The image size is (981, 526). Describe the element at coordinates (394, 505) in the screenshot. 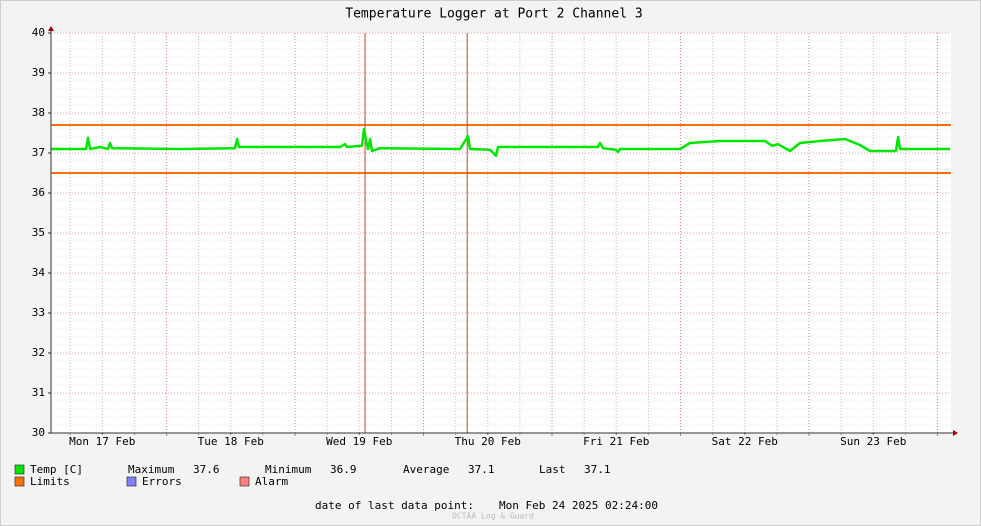

I see `footer-label: date of last data point:` at that location.